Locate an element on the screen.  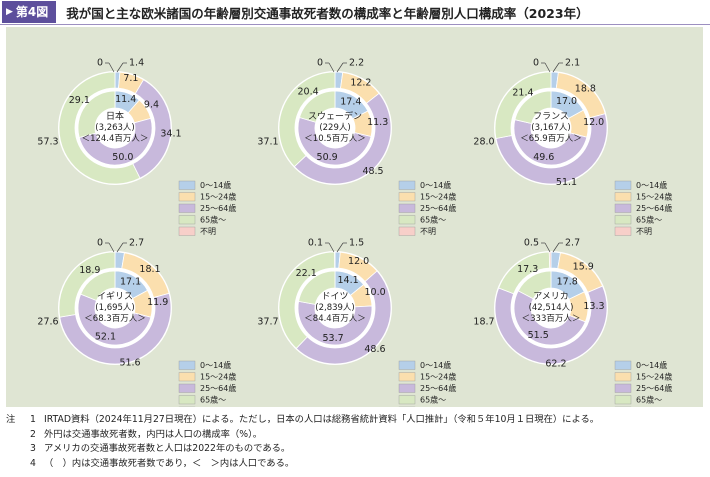
legend-swatch-unknown is located at coordinates (187, 231).